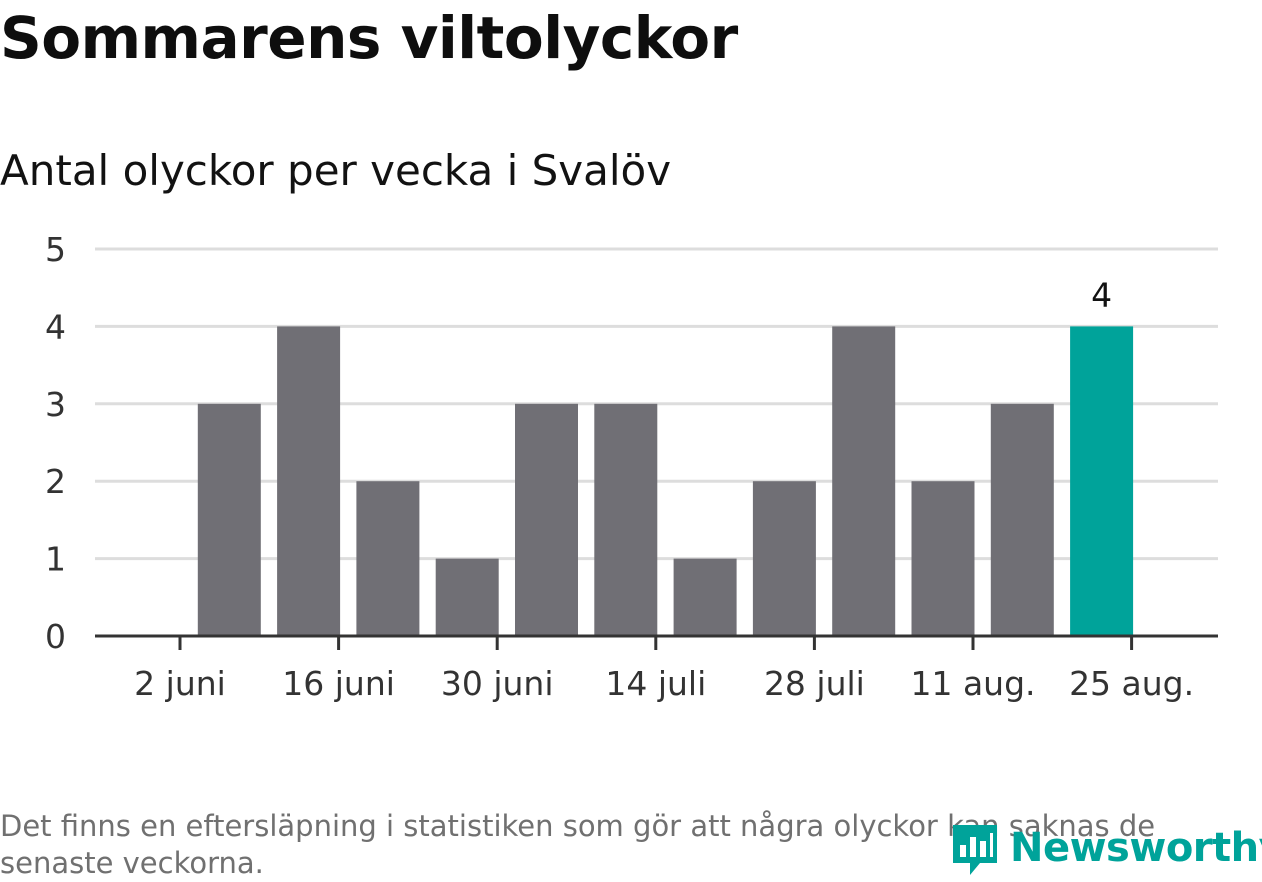 This screenshot has height=882, width=1262. What do you see at coordinates (467, 597) in the screenshot?
I see `bar-30-juni` at bounding box center [467, 597].